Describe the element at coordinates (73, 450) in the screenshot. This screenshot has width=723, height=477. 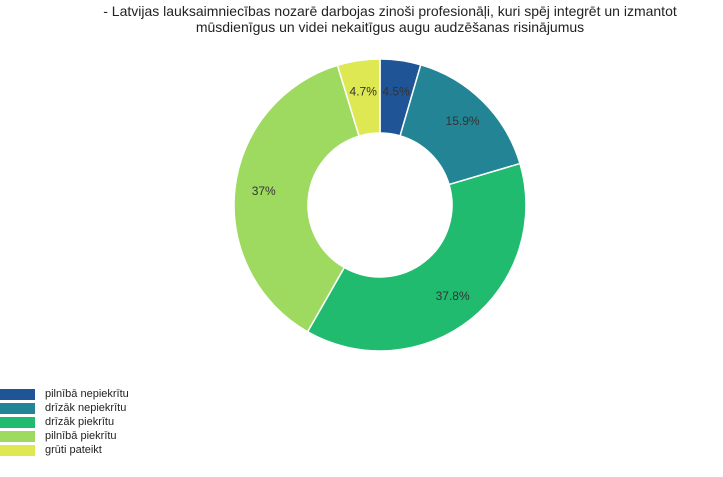
I see `legend-label: grūti pateikt` at that location.